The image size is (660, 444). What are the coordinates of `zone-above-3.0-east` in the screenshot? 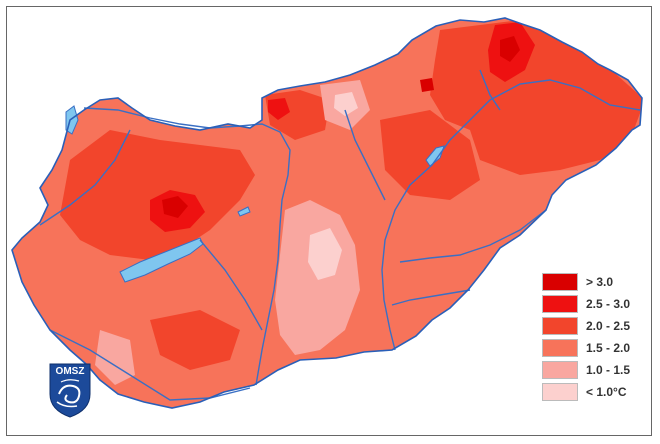 It's located at (427, 85).